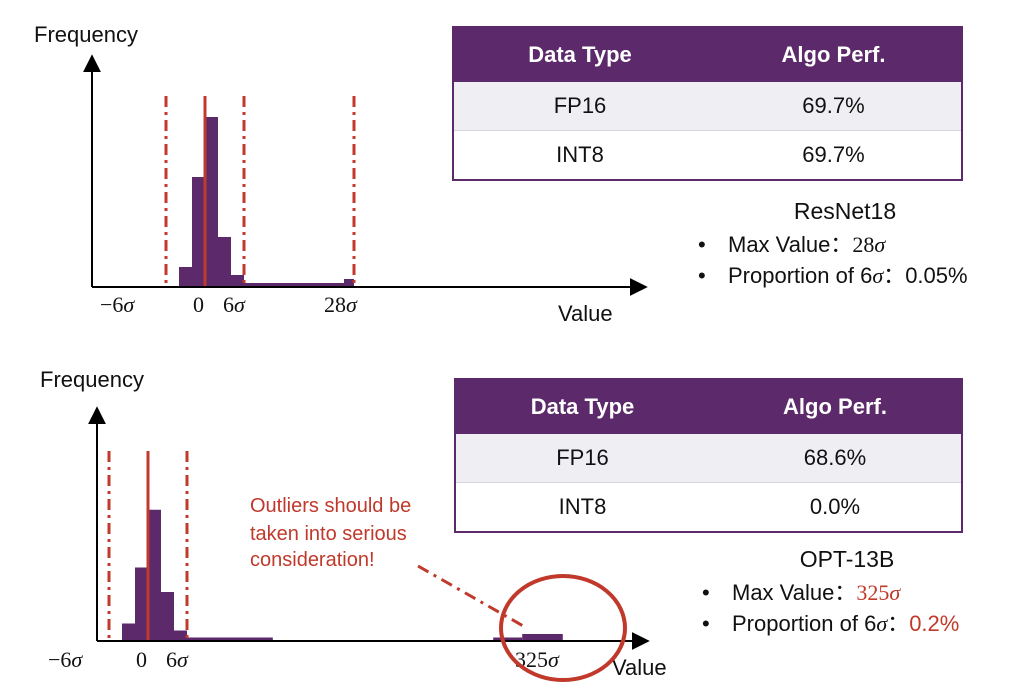  What do you see at coordinates (639, 667) in the screenshot?
I see `bottom-x-axis-label: Value` at bounding box center [639, 667].